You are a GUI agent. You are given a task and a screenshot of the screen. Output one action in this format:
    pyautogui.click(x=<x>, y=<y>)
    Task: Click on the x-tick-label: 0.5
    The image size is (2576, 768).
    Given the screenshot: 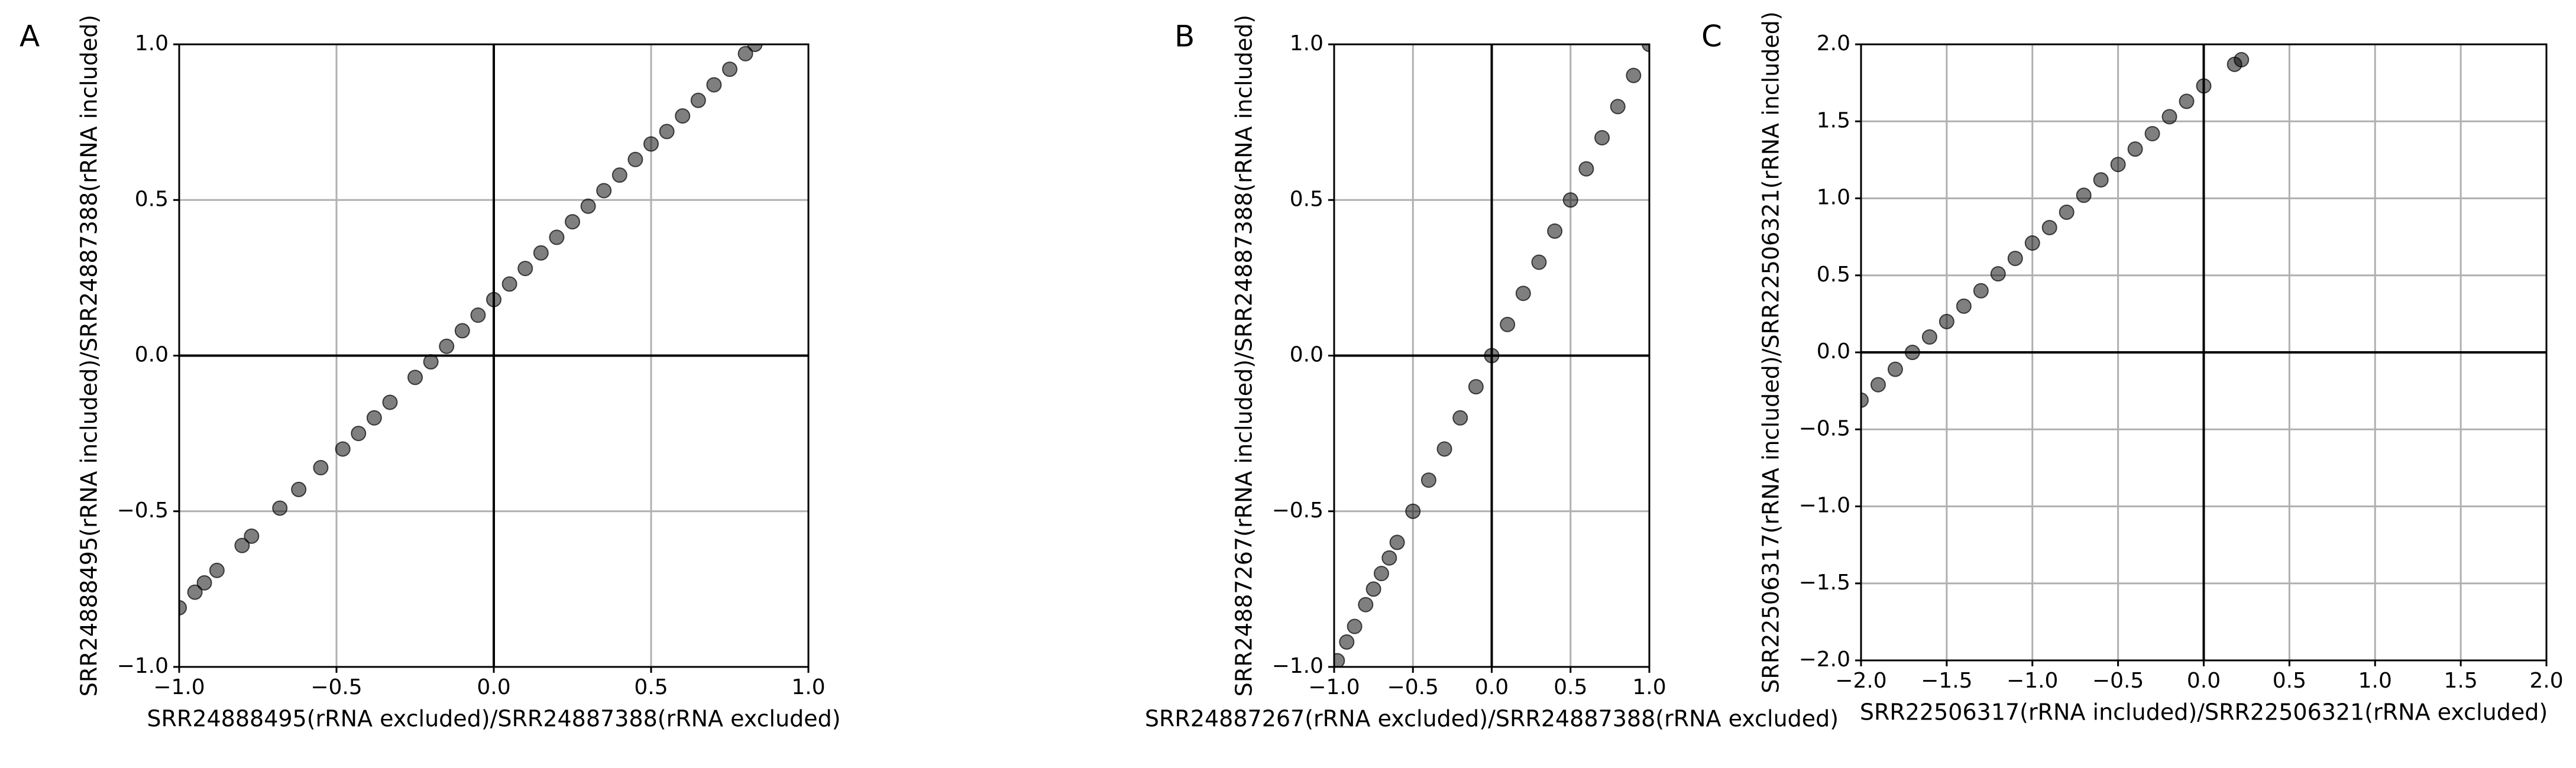 What is the action you would take?
    pyautogui.click(x=1571, y=687)
    